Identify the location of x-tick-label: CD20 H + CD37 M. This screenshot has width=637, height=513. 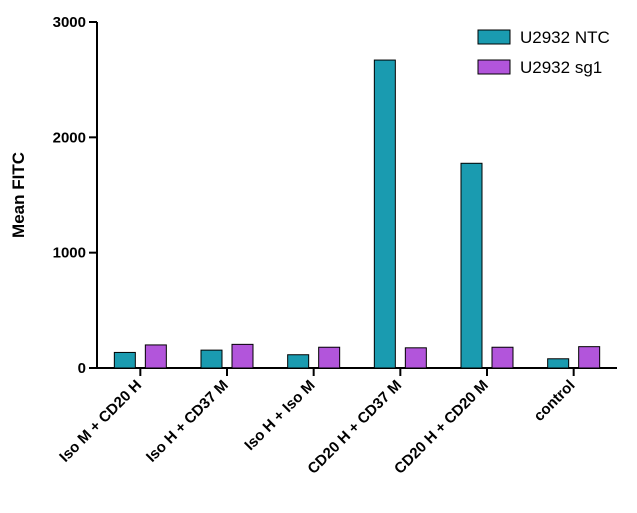
(354, 427).